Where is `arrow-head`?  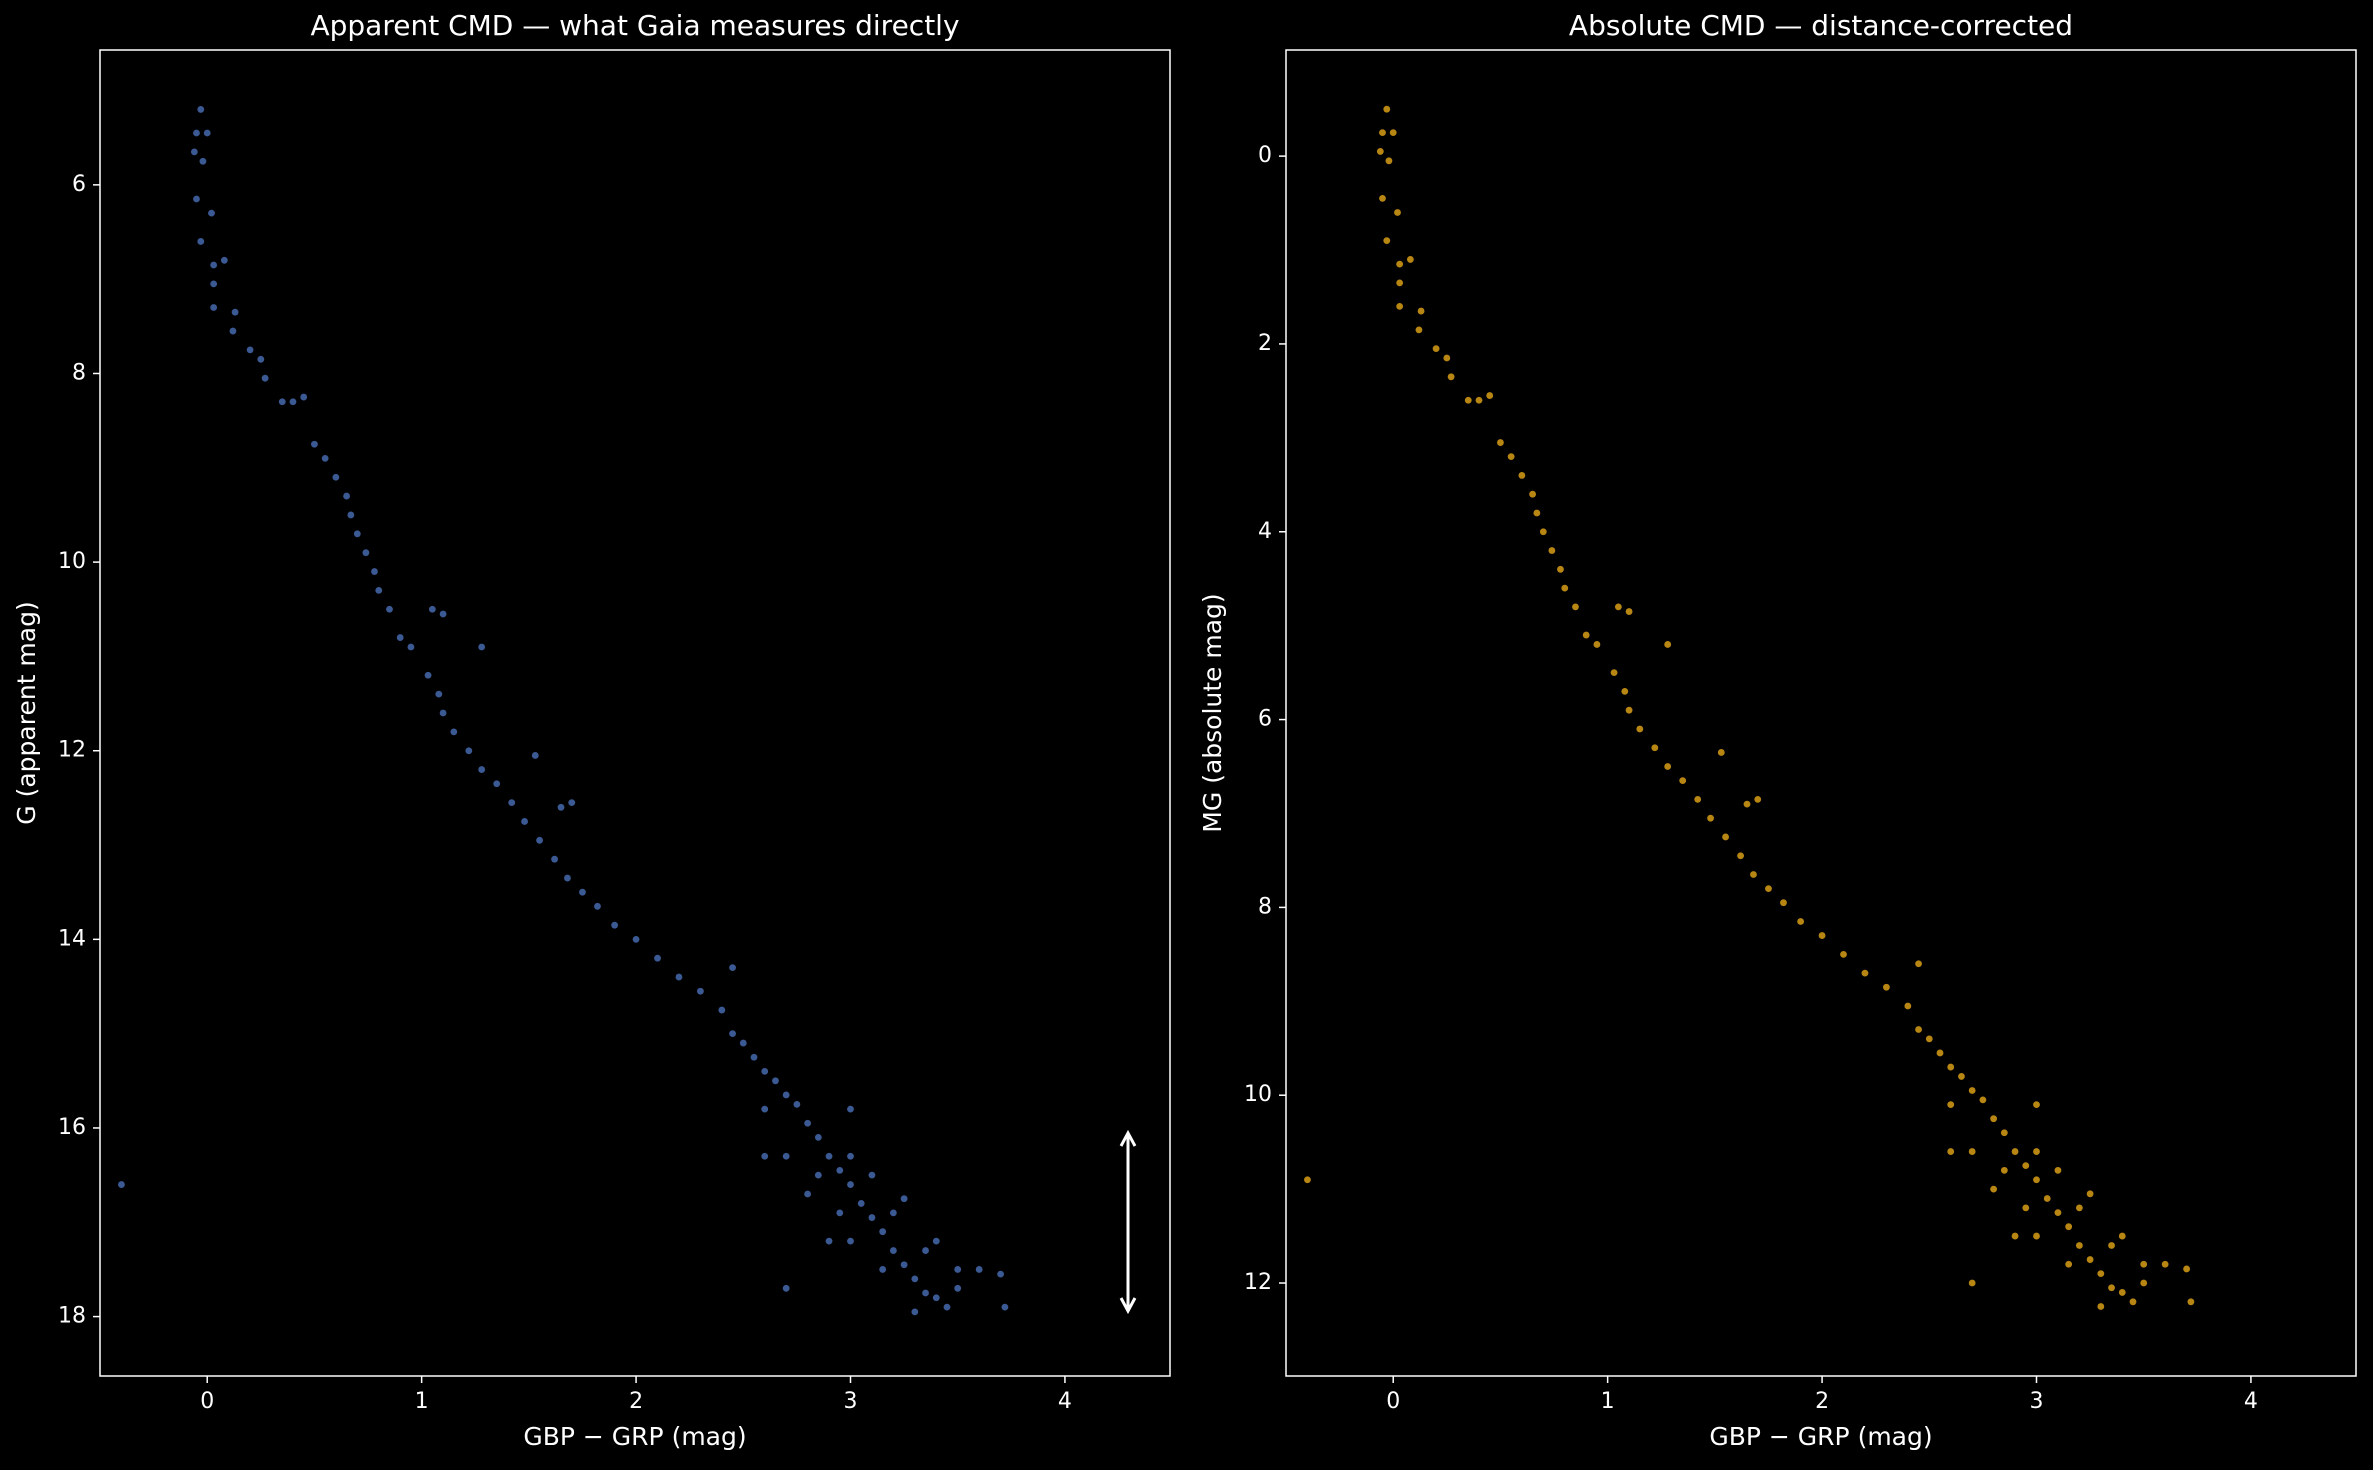
arrow-head is located at coordinates (1128, 1306).